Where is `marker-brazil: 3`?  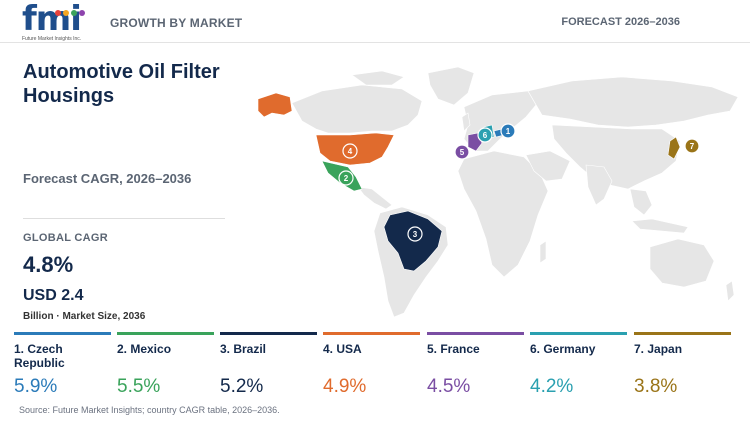
marker-brazil: 3 is located at coordinates (415, 234).